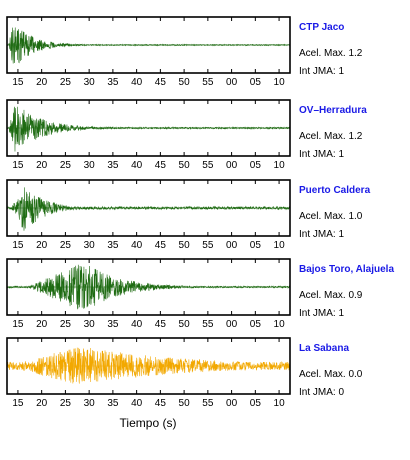 The image size is (410, 460). Describe the element at coordinates (331, 216) in the screenshot. I see `acel-max-label: Acel. Max. 1.0` at that location.